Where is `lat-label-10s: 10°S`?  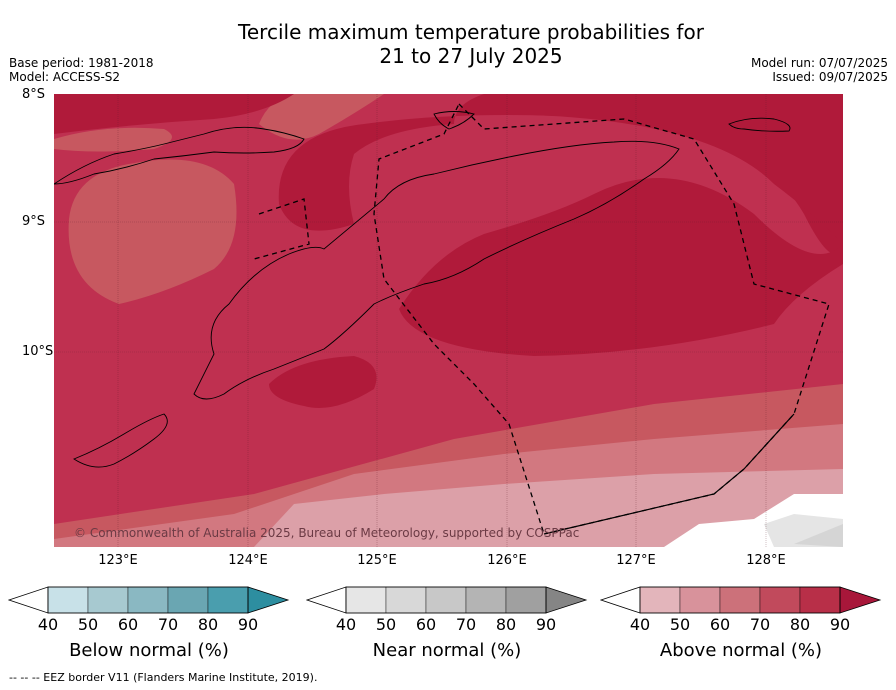 lat-label-10s: 10°S is located at coordinates (38, 351).